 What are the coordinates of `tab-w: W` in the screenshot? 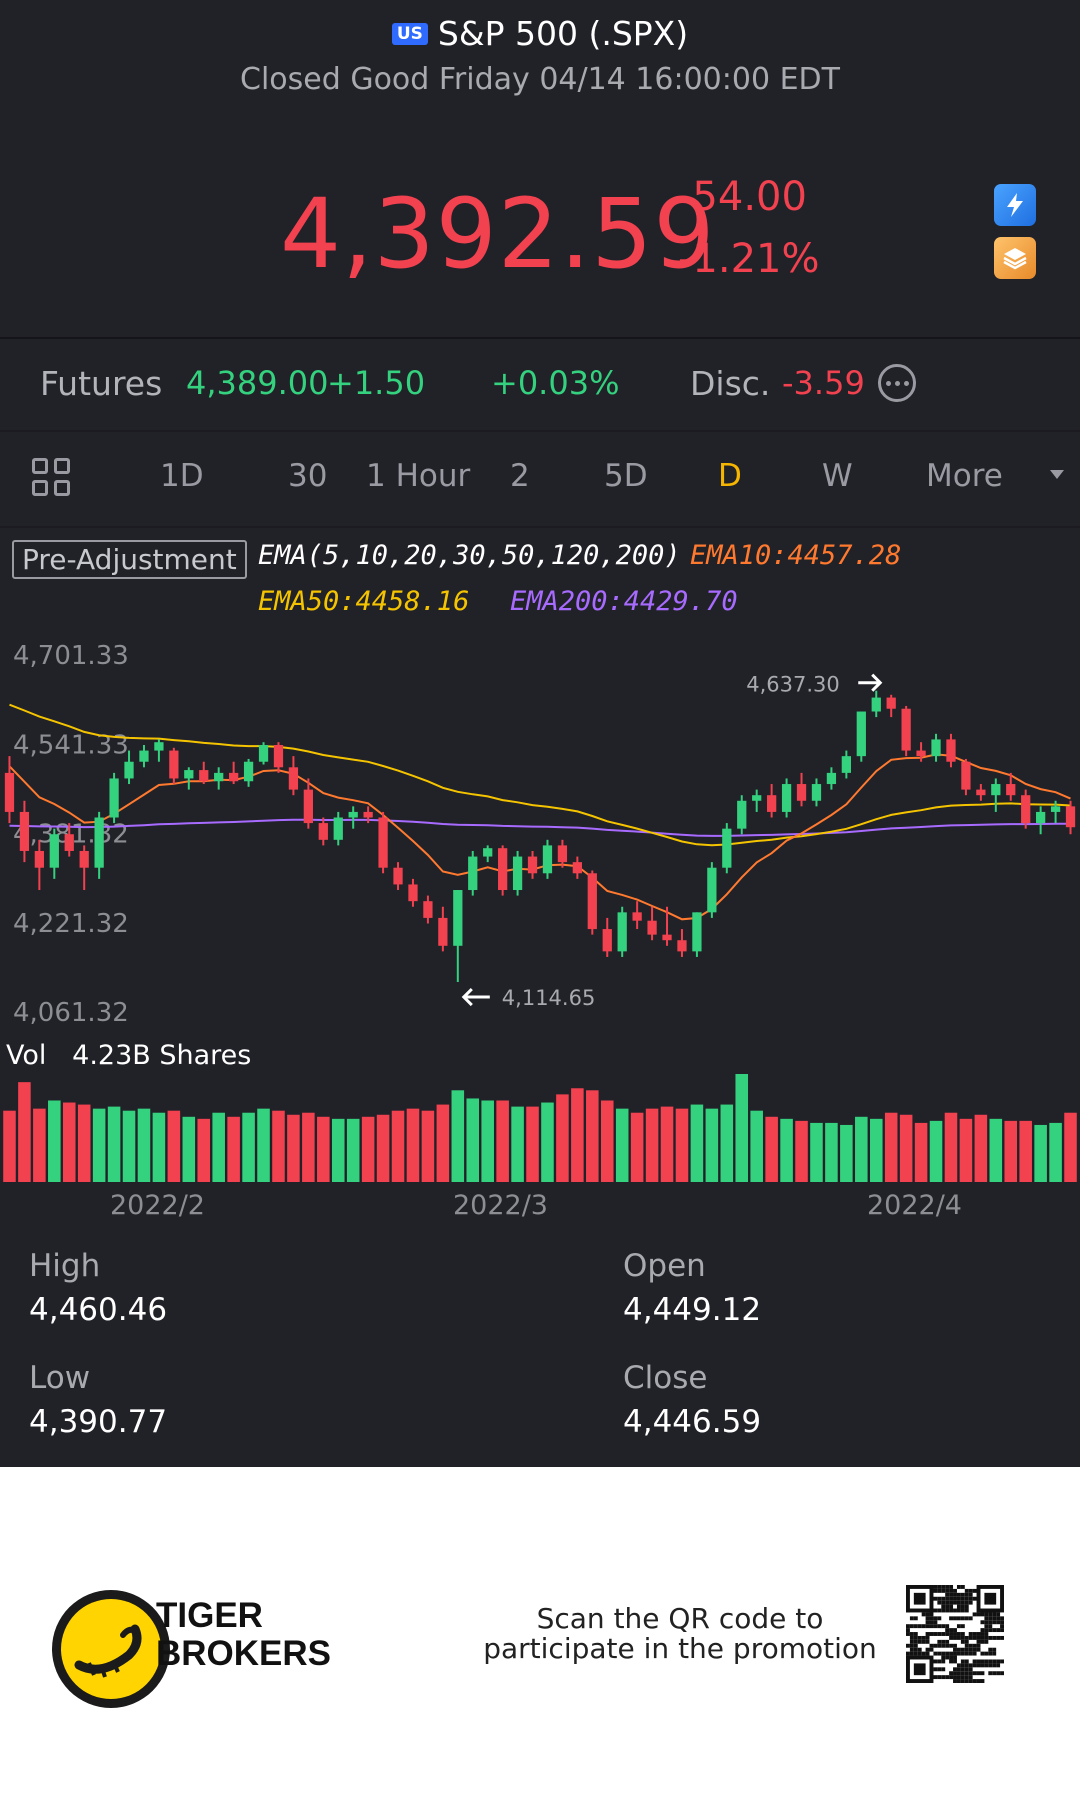 It's located at (837, 476).